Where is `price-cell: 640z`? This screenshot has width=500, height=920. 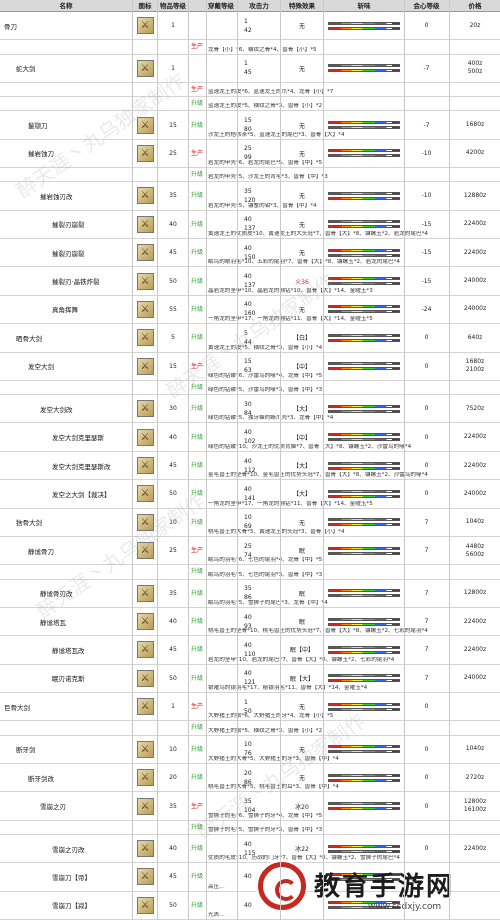
price-cell: 640z is located at coordinates (475, 337).